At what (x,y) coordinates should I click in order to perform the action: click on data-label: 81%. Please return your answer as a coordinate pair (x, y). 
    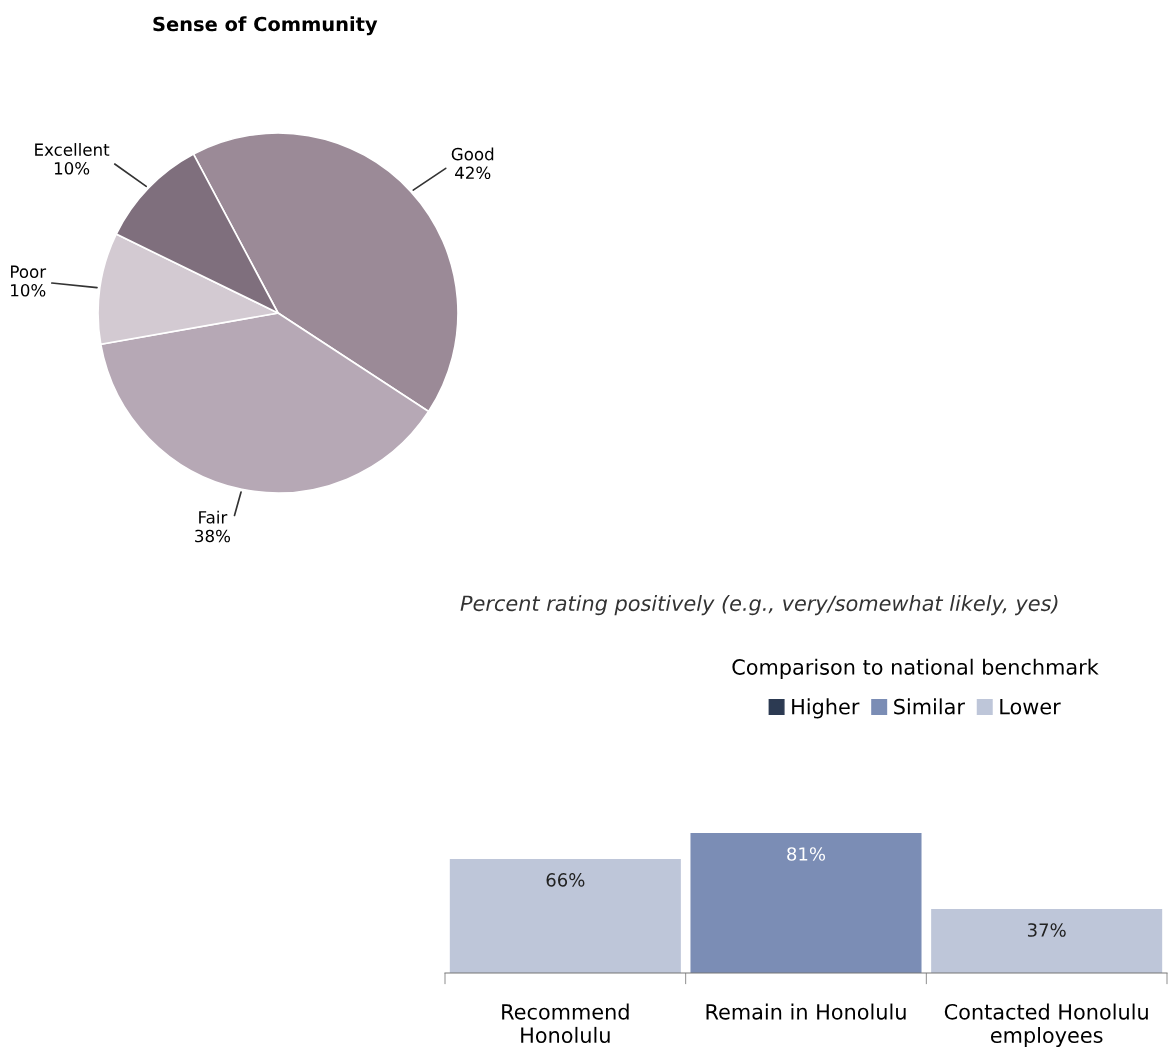
    Looking at the image, I should click on (806, 854).